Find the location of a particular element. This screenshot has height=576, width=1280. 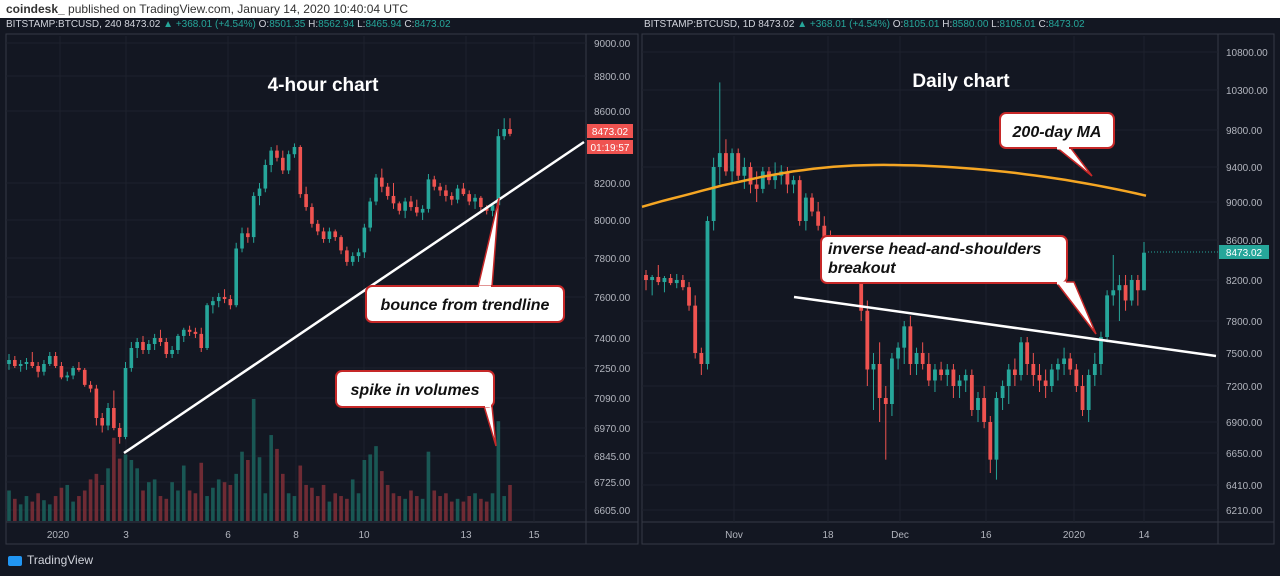

up-arrow-icon: ▲ is located at coordinates (168, 24).